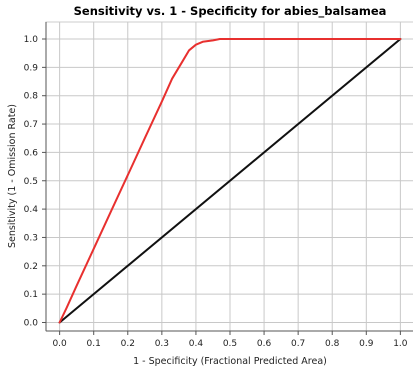  What do you see at coordinates (400, 344) in the screenshot?
I see `x-tick-label: 1.0` at bounding box center [400, 344].